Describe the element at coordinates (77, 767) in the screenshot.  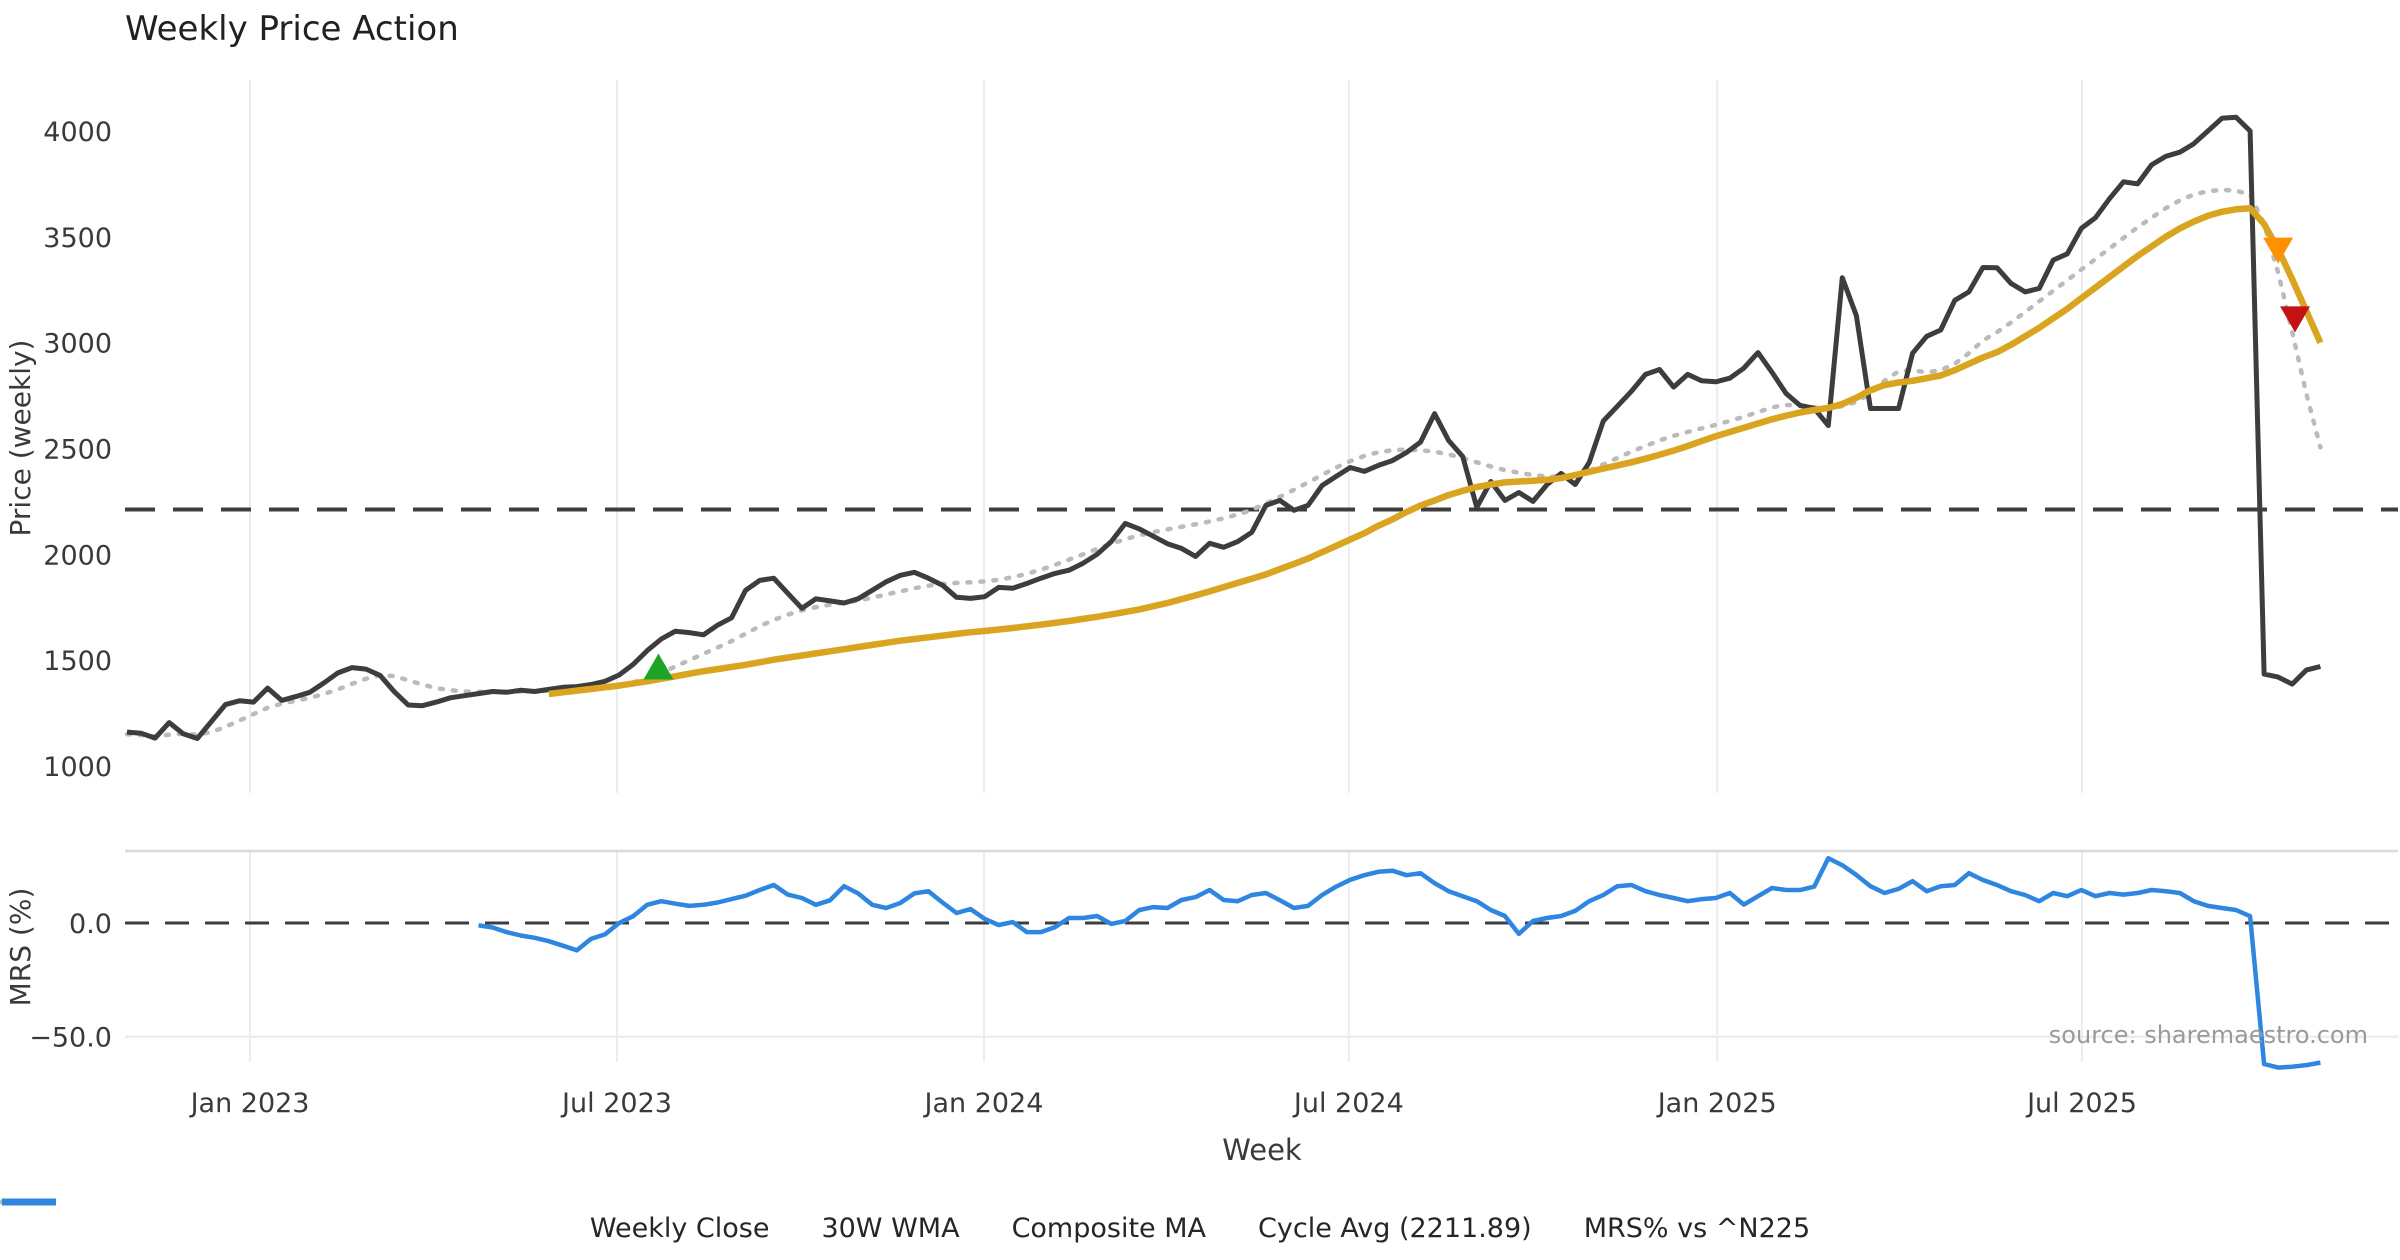
I see `price-tick-1000: 1000` at that location.